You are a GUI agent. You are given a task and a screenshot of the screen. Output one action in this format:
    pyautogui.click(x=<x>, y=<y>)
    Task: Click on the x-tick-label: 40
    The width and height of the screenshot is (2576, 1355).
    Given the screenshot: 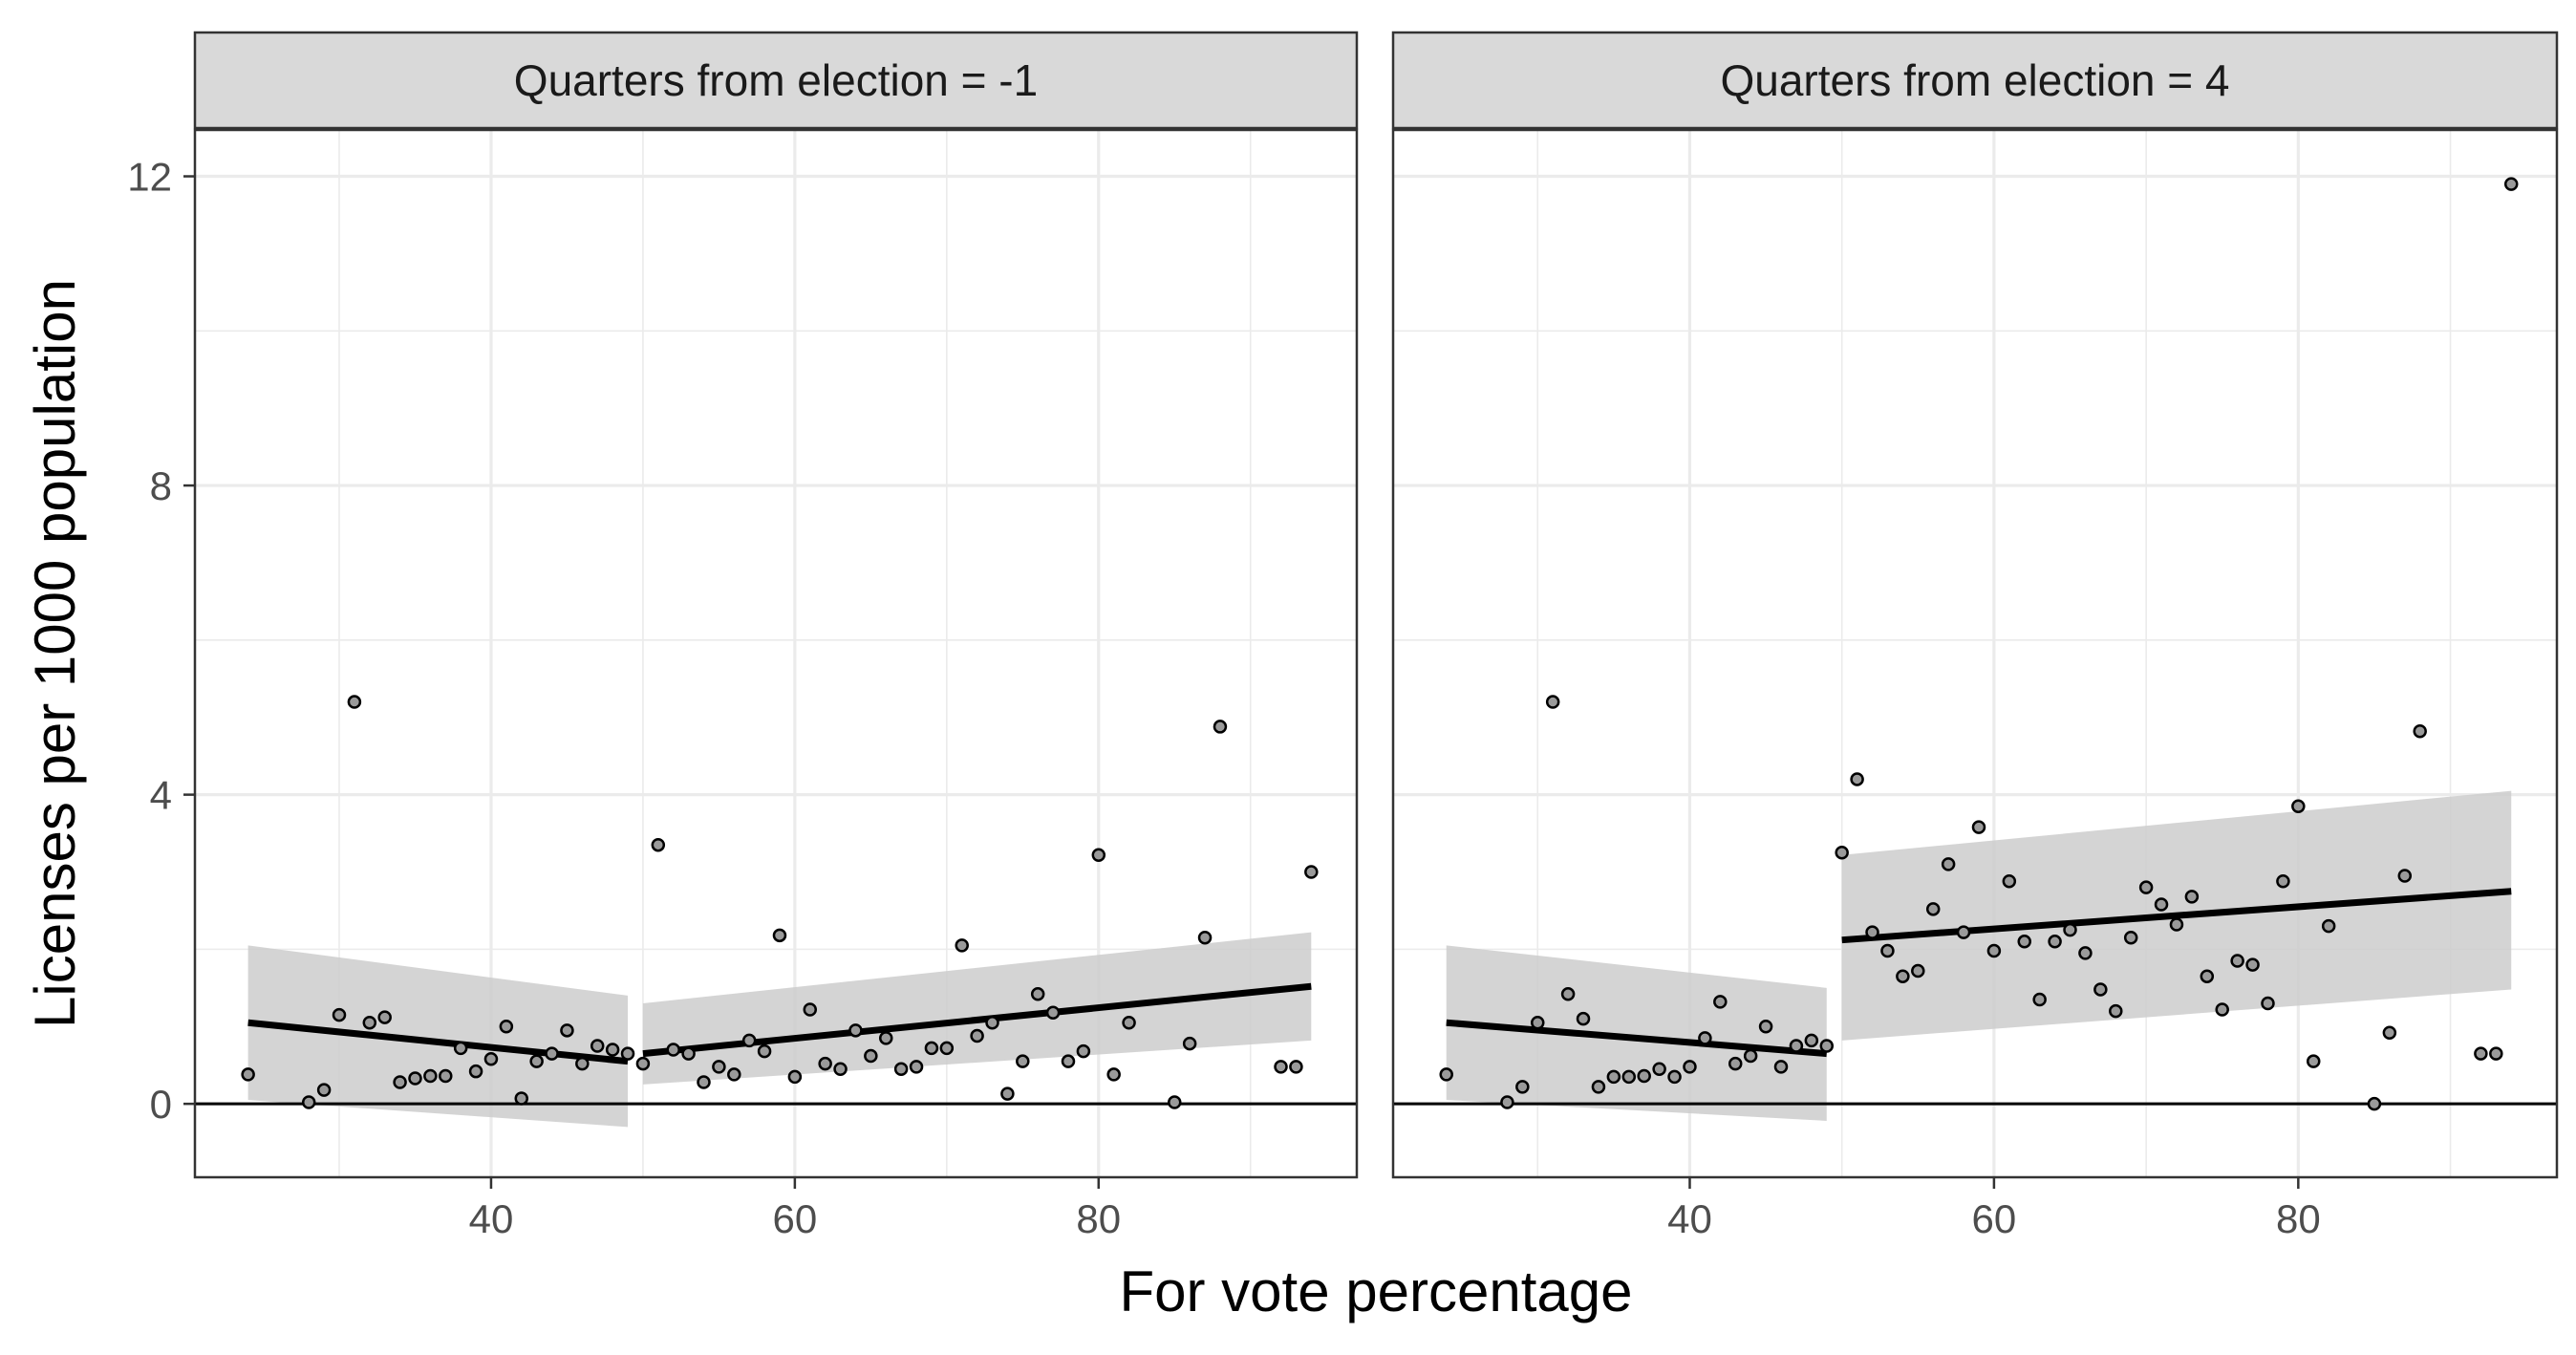 What is the action you would take?
    pyautogui.click(x=491, y=1218)
    